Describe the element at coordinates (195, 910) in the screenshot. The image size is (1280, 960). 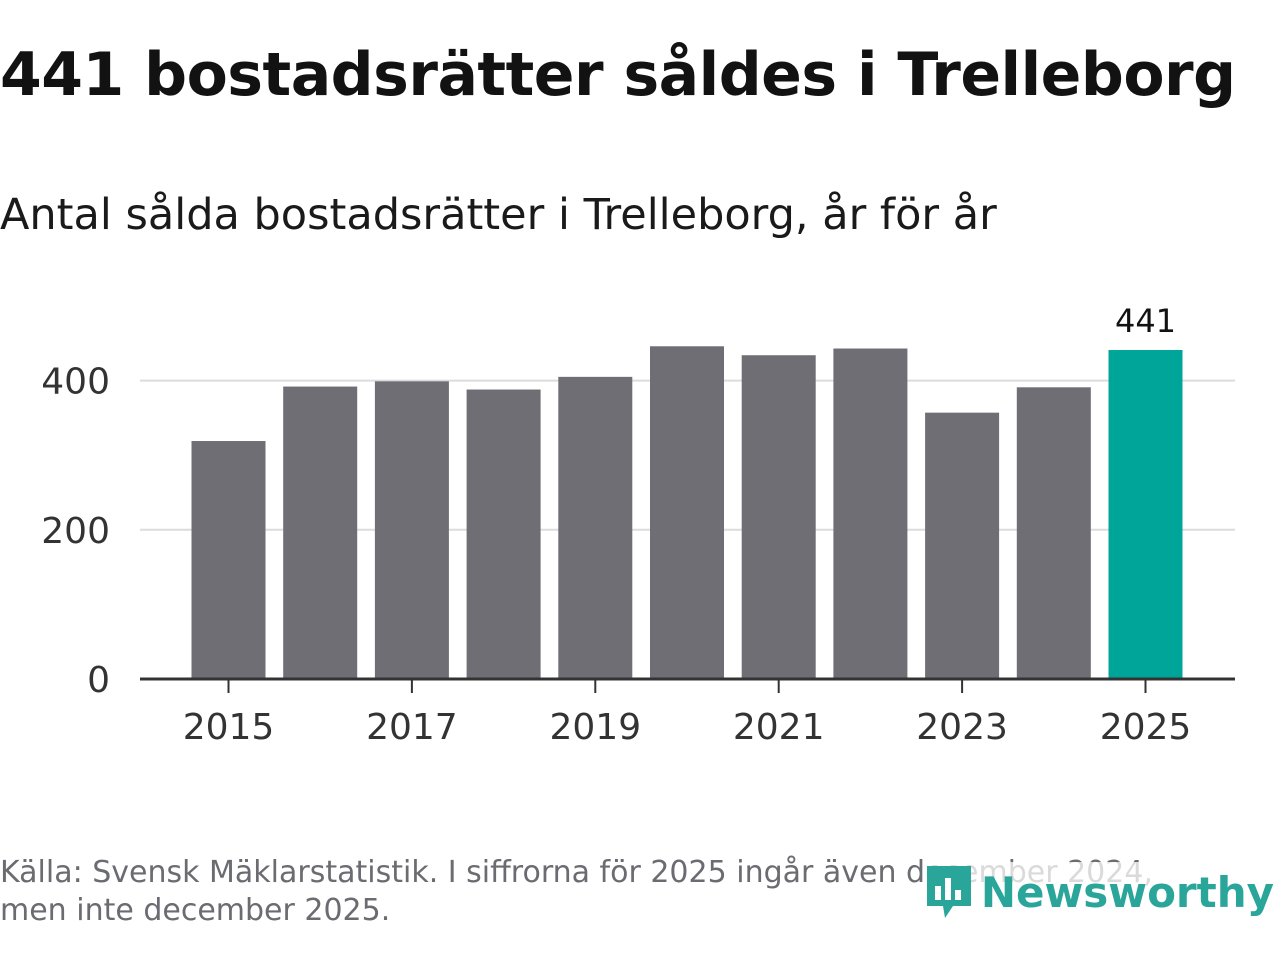
I see `source-note-line-2: men inte december 2025.` at that location.